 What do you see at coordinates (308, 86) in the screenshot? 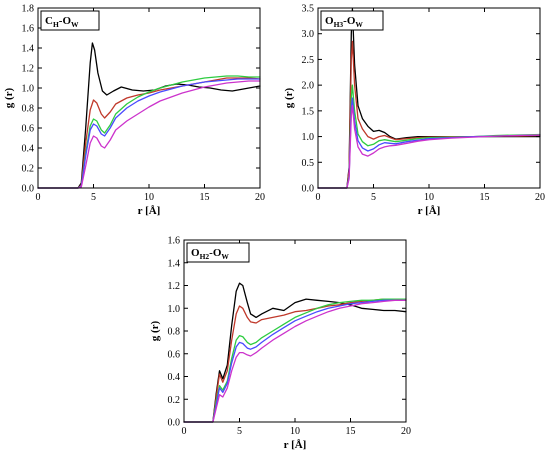
I see `y-tick-label: 2.0` at bounding box center [308, 86].